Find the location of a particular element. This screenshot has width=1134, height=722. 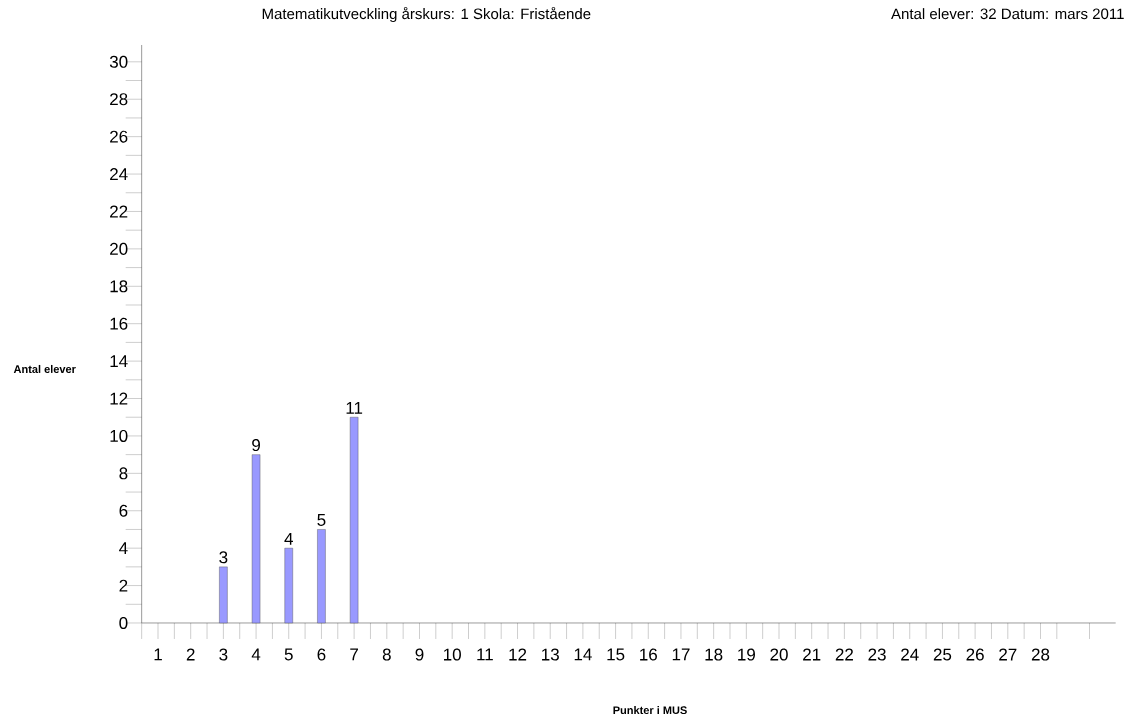

y-tick-label: 2 is located at coordinates (123, 585).